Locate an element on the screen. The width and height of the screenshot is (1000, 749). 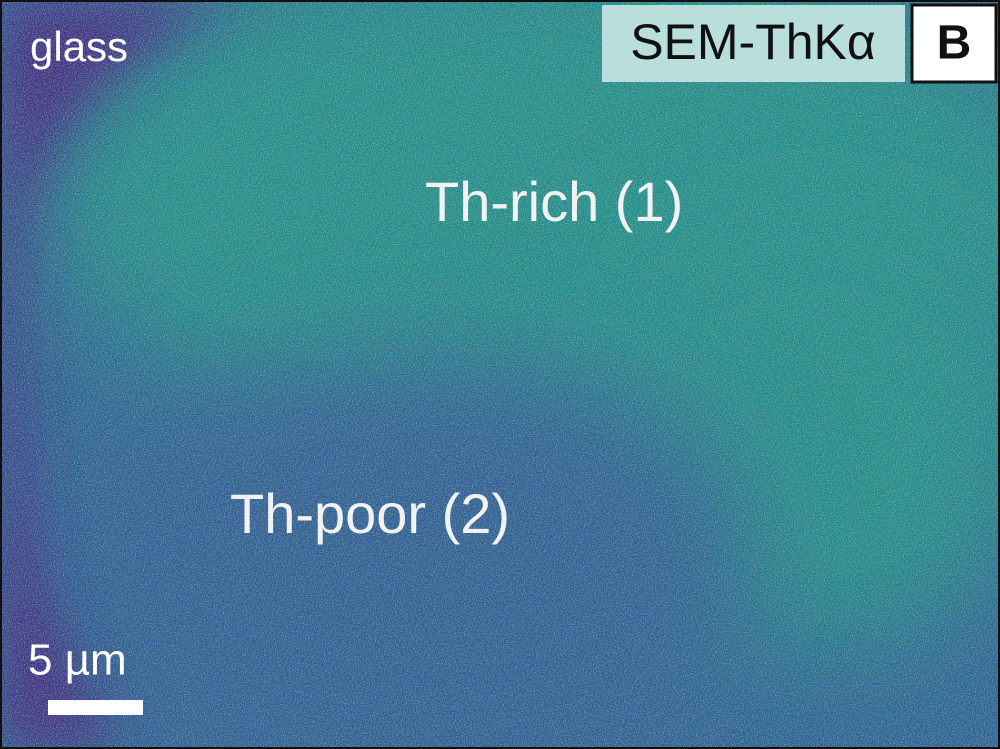
glass-label: glass is located at coordinates (79, 46).